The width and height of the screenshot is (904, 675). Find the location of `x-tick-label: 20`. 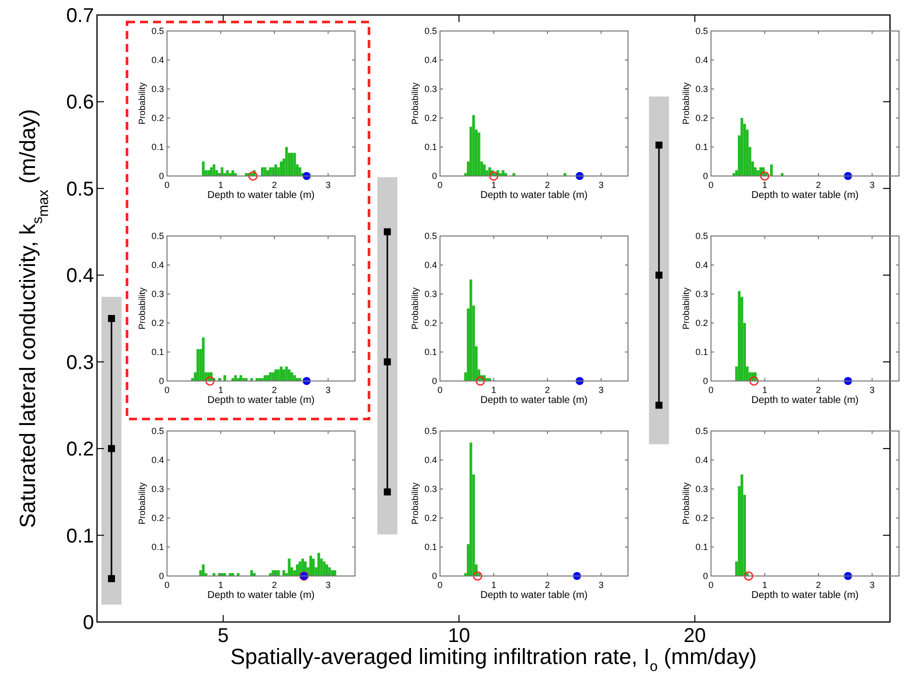

x-tick-label: 20 is located at coordinates (695, 636).